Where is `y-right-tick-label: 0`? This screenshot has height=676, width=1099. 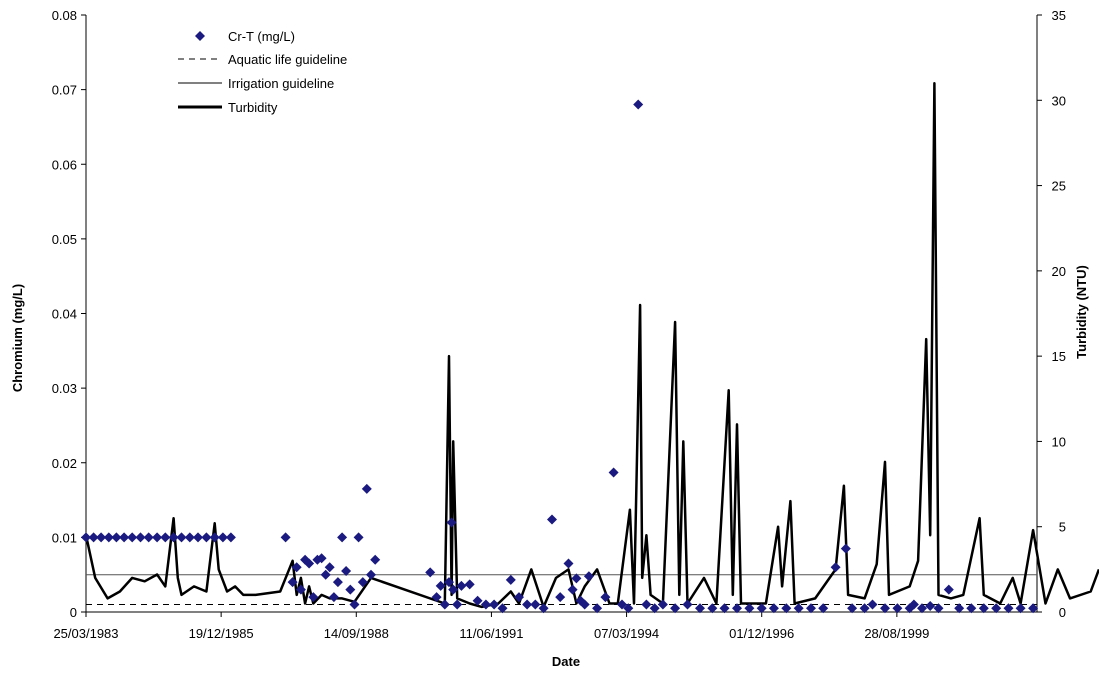 y-right-tick-label: 0 is located at coordinates (1062, 612).